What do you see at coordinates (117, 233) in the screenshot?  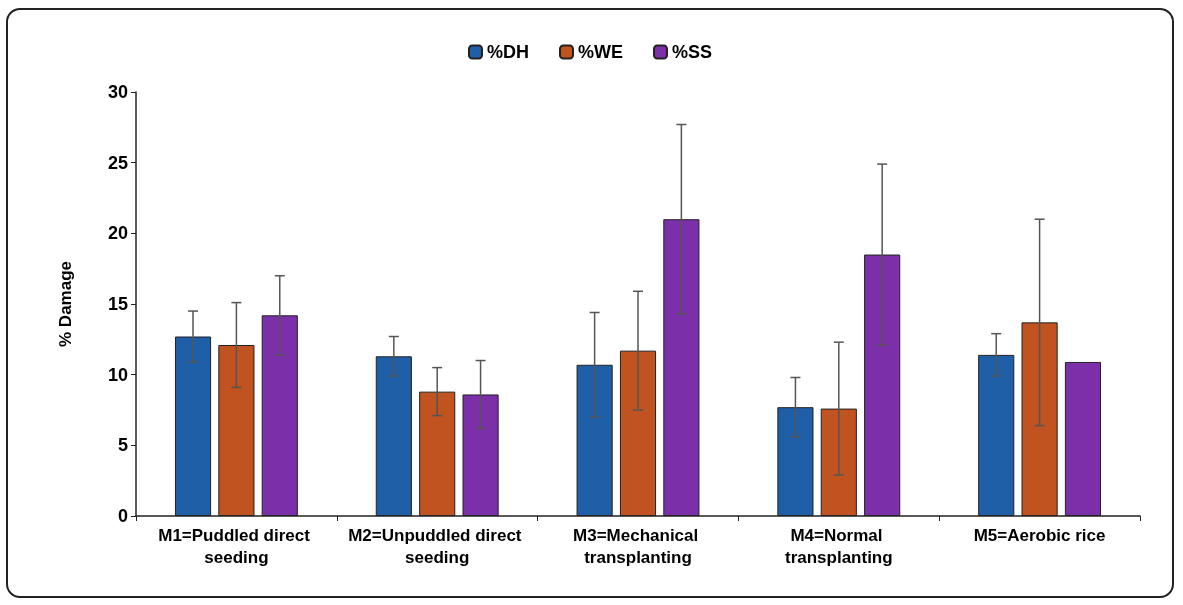 I see `y-tick-label: 20` at bounding box center [117, 233].